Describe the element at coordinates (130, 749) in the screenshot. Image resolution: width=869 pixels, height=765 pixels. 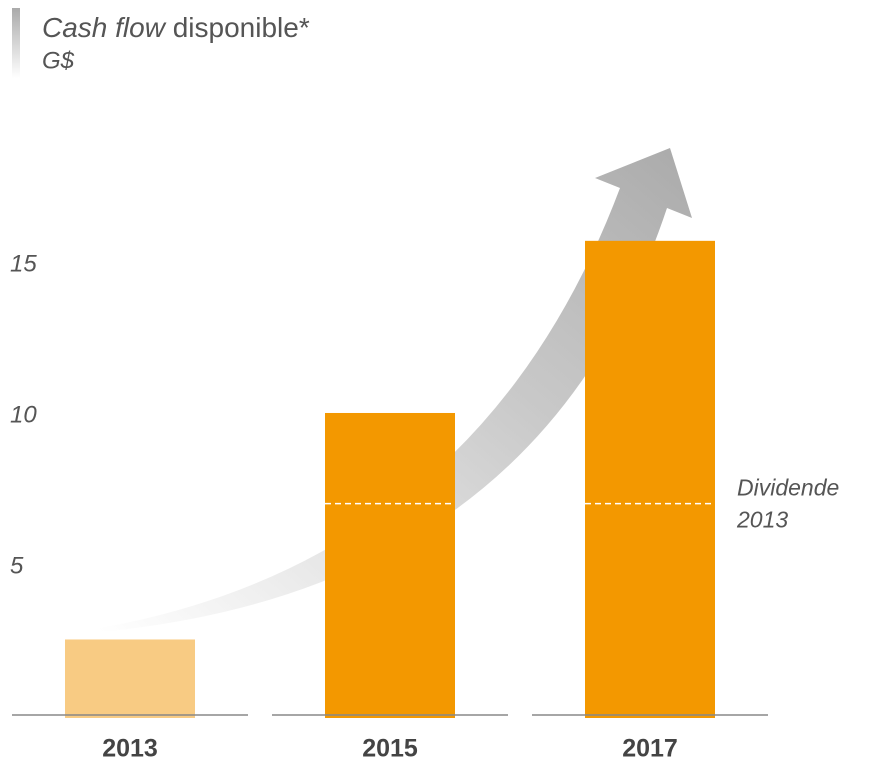
I see `x-tick-label: 2013` at that location.